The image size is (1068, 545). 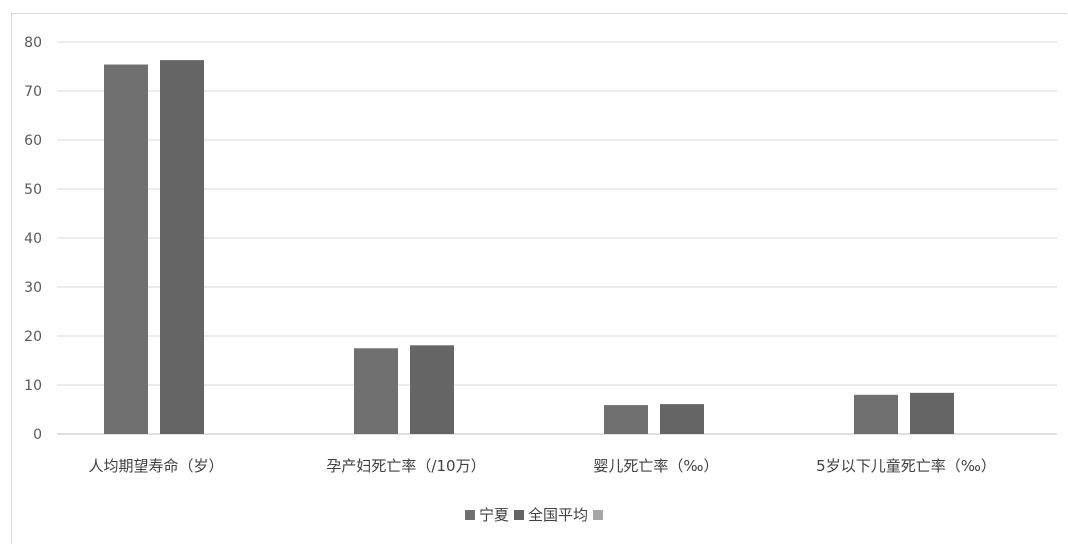 What do you see at coordinates (906, 466) in the screenshot?
I see `x-category-label: 5岁以下儿童死亡率（‰）` at bounding box center [906, 466].